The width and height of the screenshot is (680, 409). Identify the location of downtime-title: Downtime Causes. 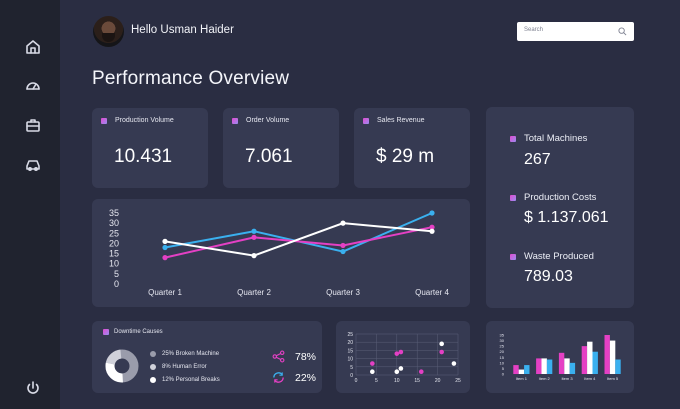
(138, 332).